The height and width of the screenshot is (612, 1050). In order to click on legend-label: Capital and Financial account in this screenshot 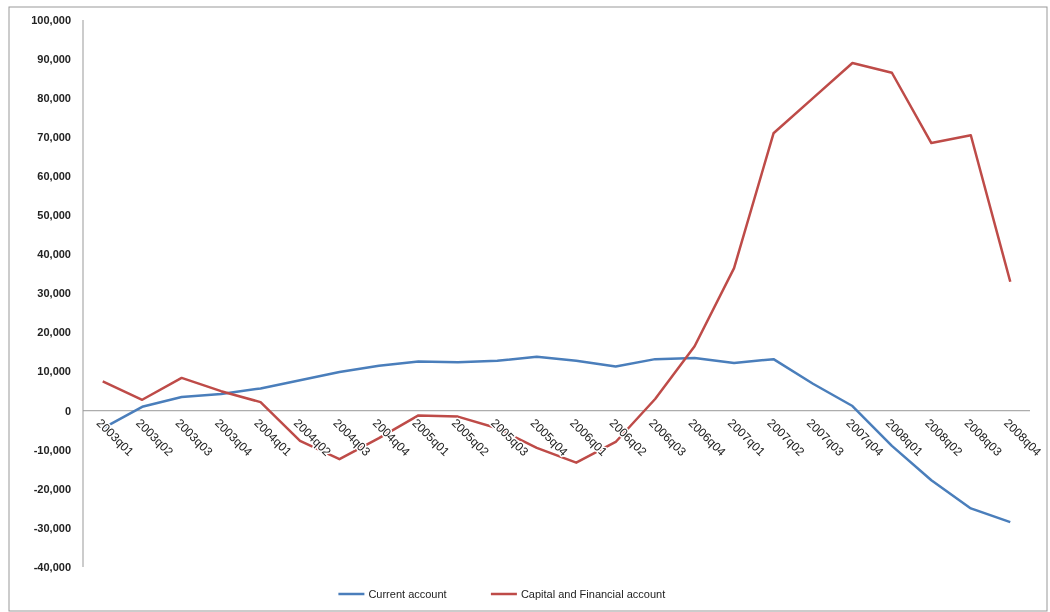, I will do `click(593, 593)`.